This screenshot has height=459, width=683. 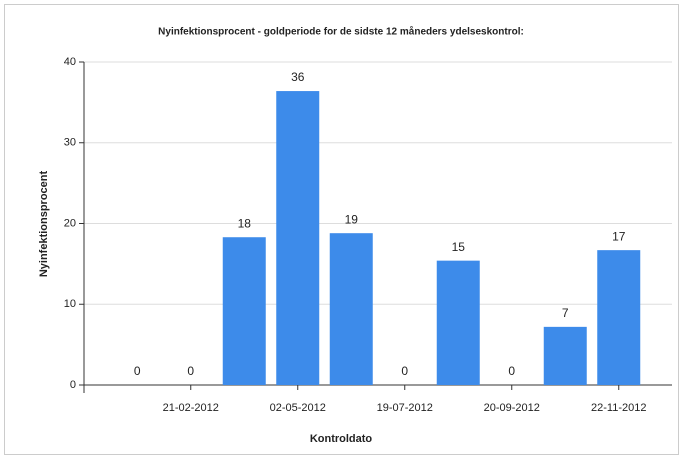 What do you see at coordinates (298, 408) in the screenshot?
I see `x-tick-label: 02-05-2012` at bounding box center [298, 408].